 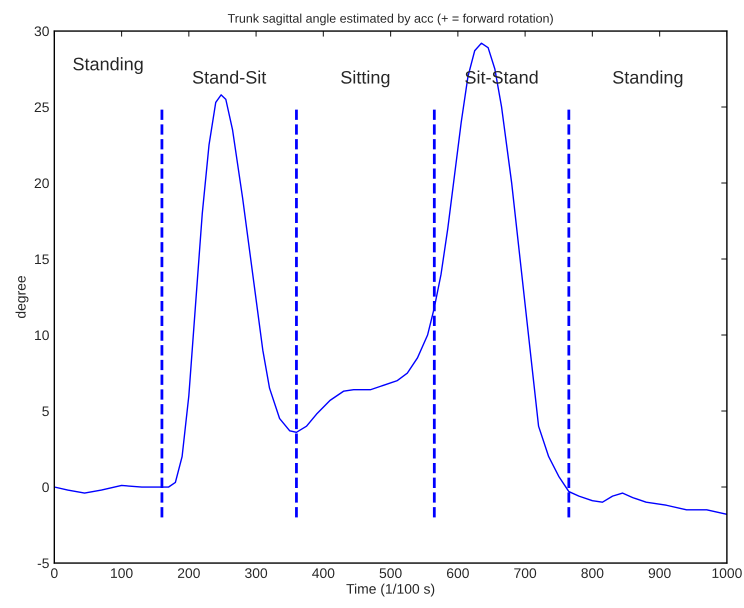 I want to click on x-tick-label: 800, so click(x=592, y=573).